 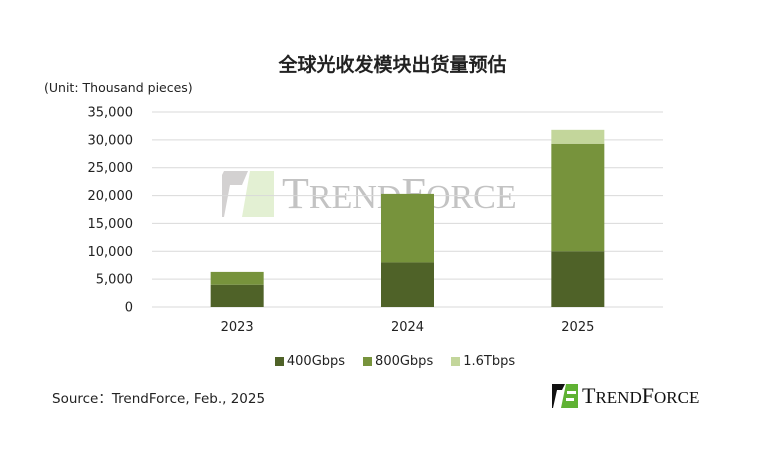 I want to click on trendforce-logo-icon, so click(x=565, y=396).